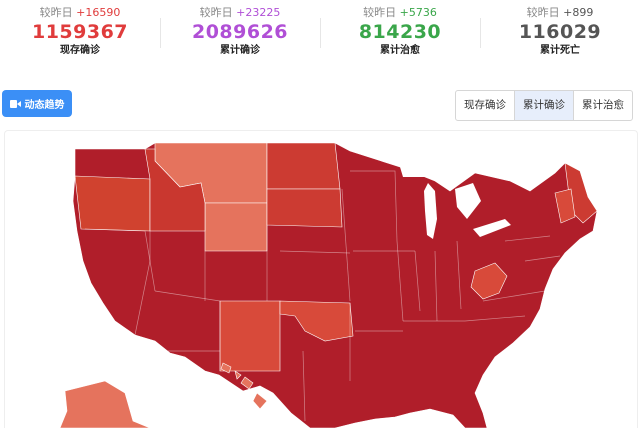 The height and width of the screenshot is (428, 640). What do you see at coordinates (105, 404) in the screenshot?
I see `map-region-alaska` at bounding box center [105, 404].